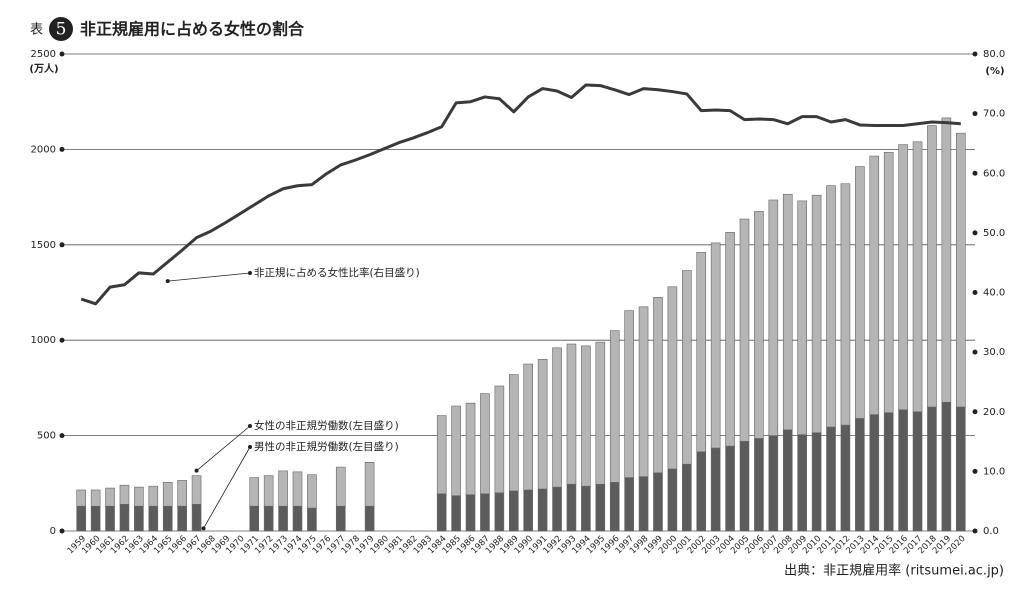 Image resolution: width=1024 pixels, height=592 pixels. What do you see at coordinates (994, 471) in the screenshot?
I see `y2-tick-label: 10.0` at bounding box center [994, 471].